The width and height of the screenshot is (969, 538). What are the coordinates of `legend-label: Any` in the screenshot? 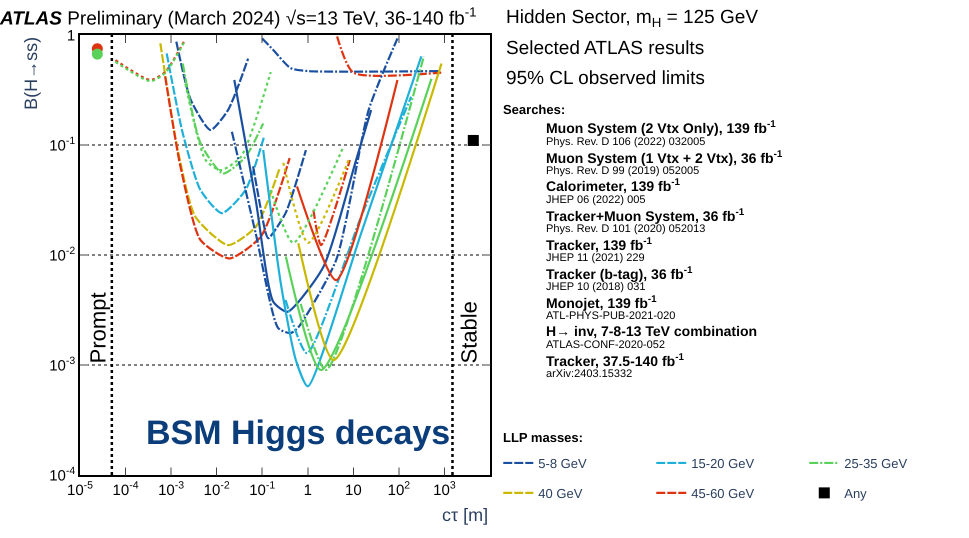 It's located at (856, 493).